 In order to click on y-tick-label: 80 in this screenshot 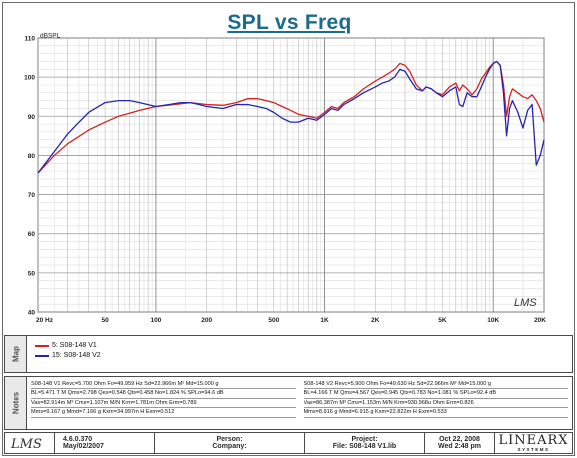, I will do `click(32, 156)`.